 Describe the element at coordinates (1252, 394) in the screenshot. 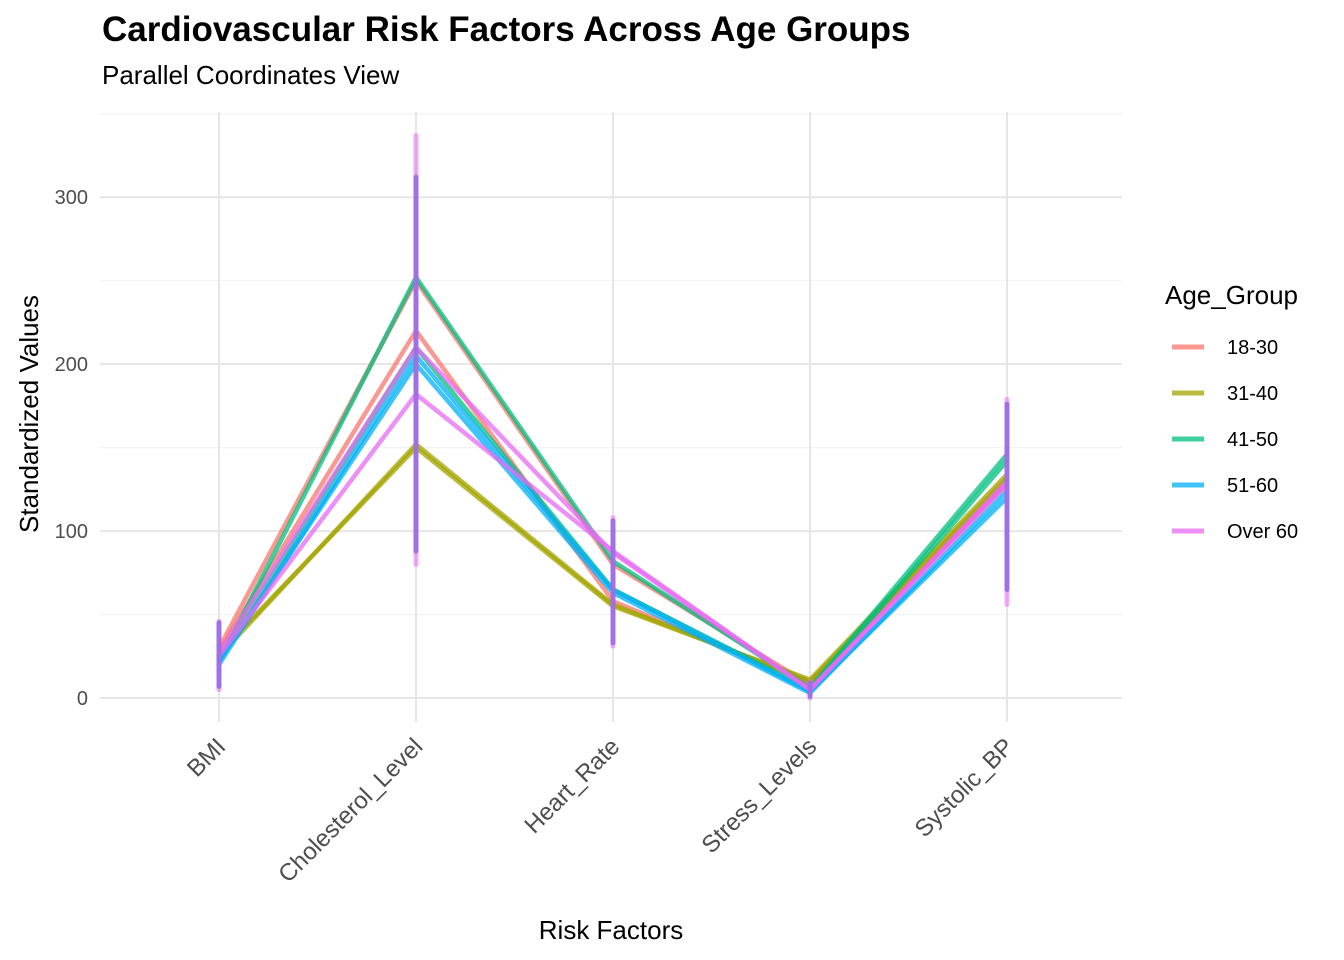

I see `legend-label: 31-40` at that location.